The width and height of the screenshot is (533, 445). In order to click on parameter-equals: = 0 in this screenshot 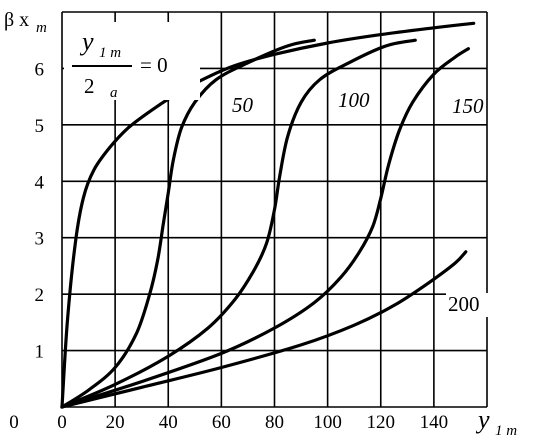, I will do `click(154, 65)`.